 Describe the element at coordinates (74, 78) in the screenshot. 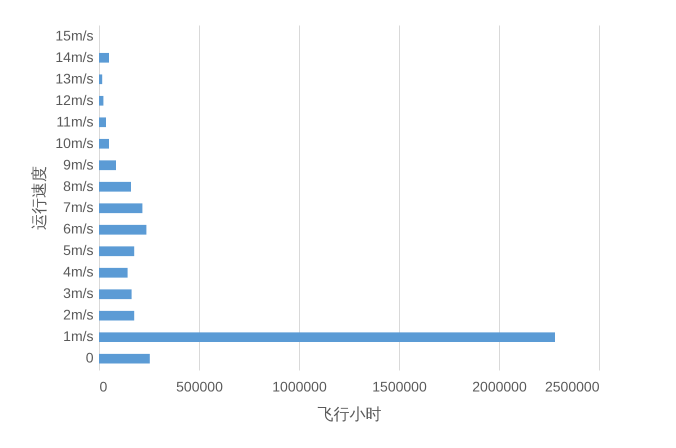

I see `y-tick-label: 13m/s` at that location.